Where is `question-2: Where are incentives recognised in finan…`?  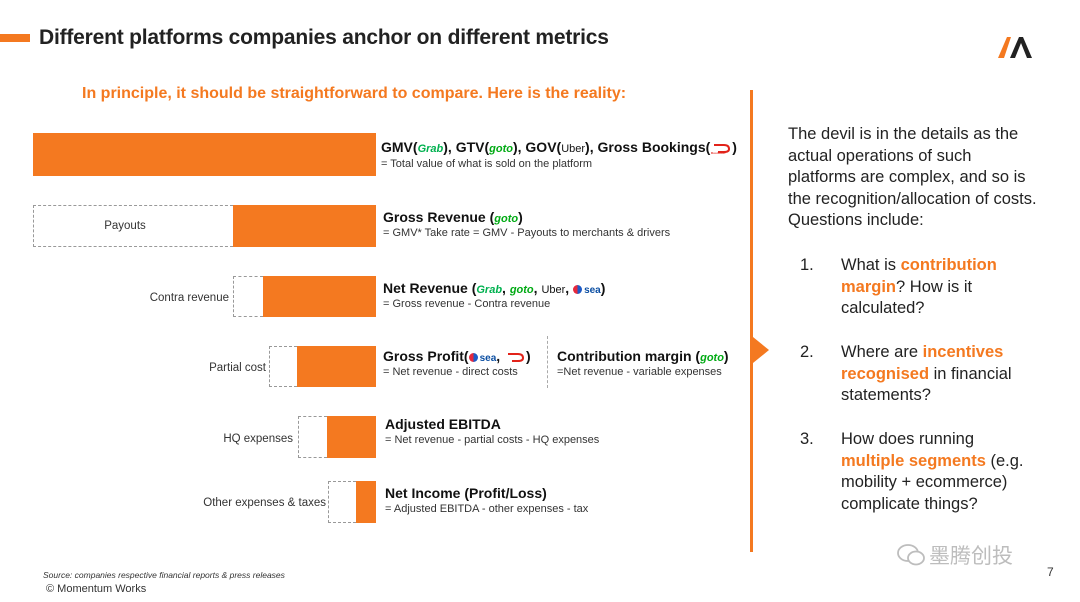
question-2: Where are incentives recognised in finan… is located at coordinates (926, 374).